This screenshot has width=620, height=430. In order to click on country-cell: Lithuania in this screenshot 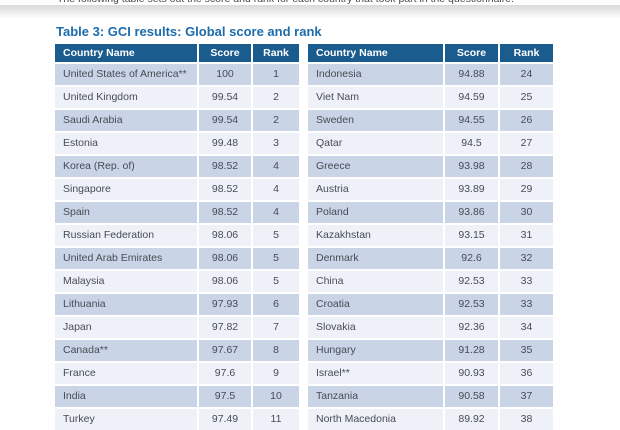, I will do `click(126, 304)`.